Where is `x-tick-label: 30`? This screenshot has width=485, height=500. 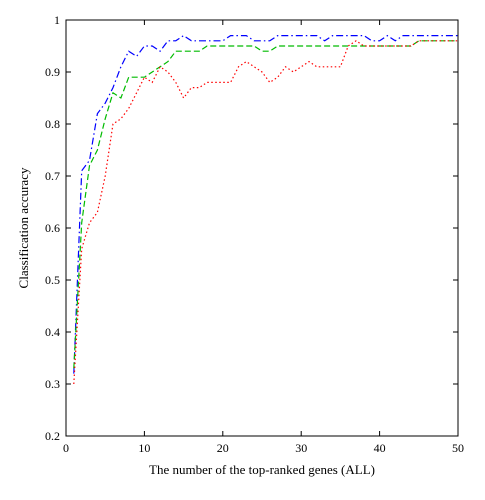 x-tick-label: 30 is located at coordinates (301, 448).